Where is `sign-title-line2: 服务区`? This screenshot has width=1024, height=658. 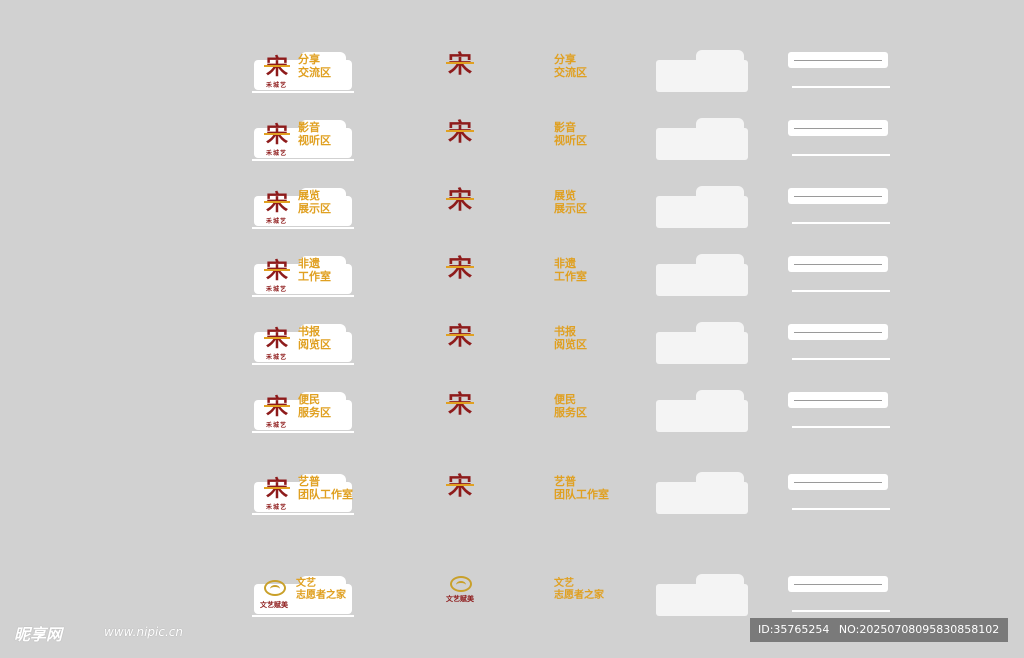
sign-title-line2: 服务区 is located at coordinates (314, 412).